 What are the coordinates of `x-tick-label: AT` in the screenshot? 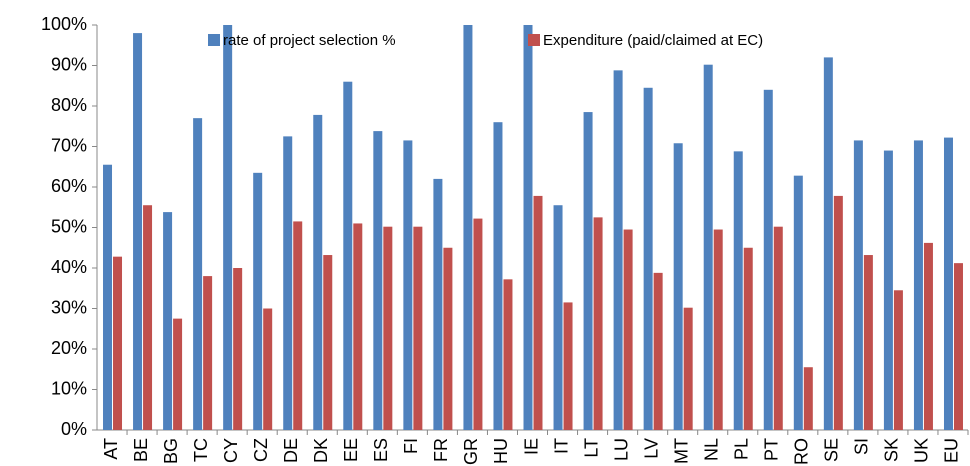 It's located at (111, 449).